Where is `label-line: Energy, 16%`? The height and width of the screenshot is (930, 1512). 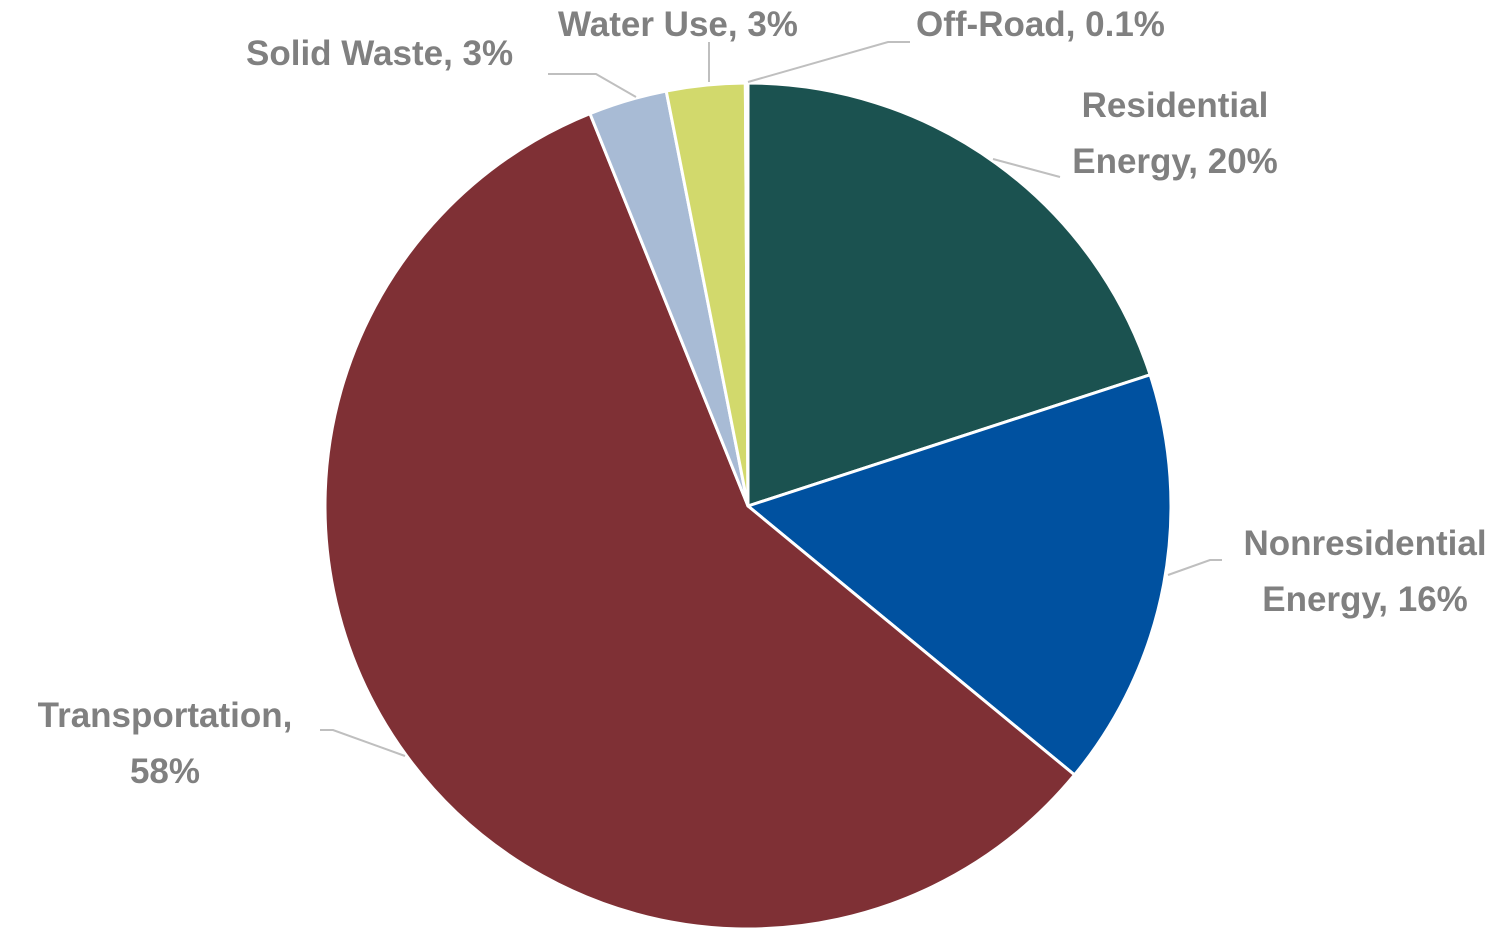
label-line: Energy, 16% is located at coordinates (1365, 599).